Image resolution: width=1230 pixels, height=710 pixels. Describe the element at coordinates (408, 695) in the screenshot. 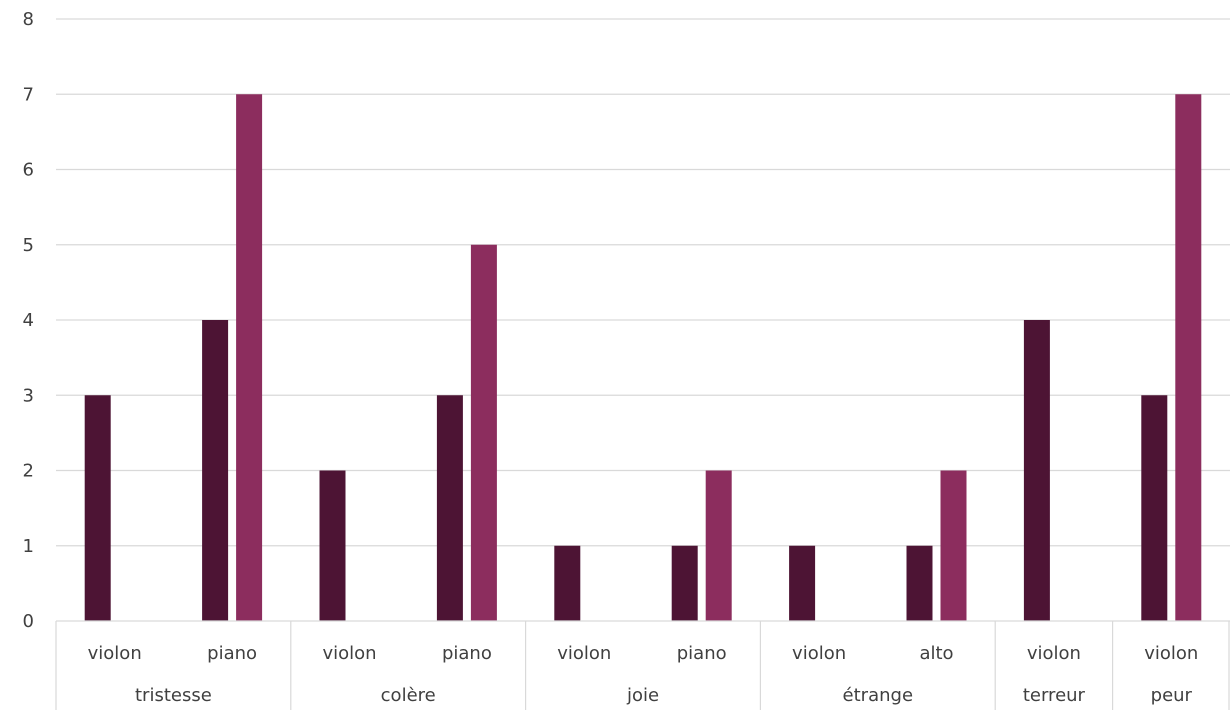

I see `group-label: colère` at that location.